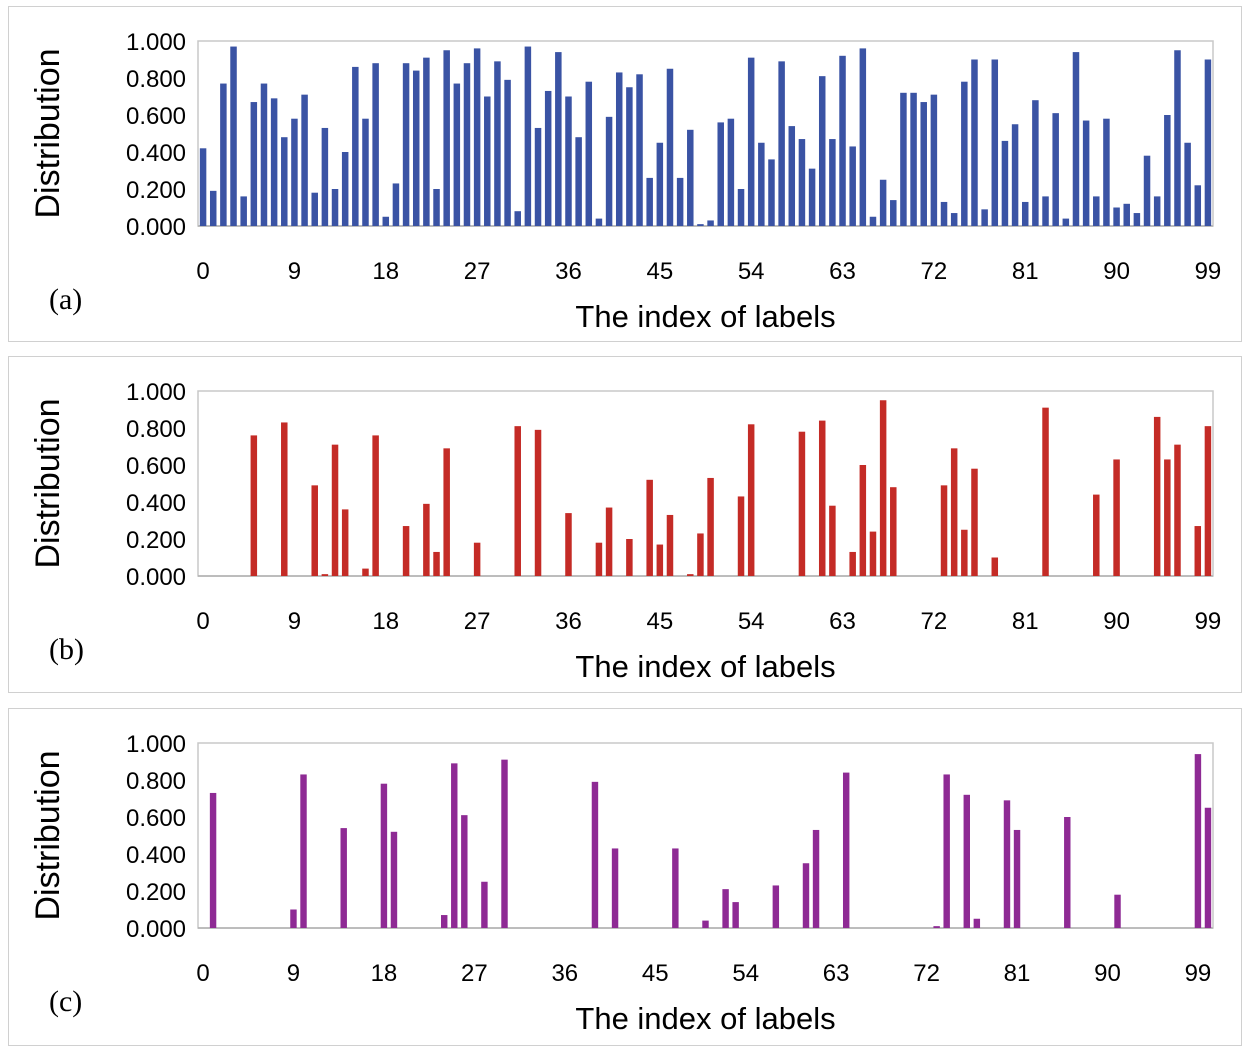 The width and height of the screenshot is (1250, 1052). What do you see at coordinates (705, 1018) in the screenshot?
I see `x-axis-label: The index of labels` at bounding box center [705, 1018].